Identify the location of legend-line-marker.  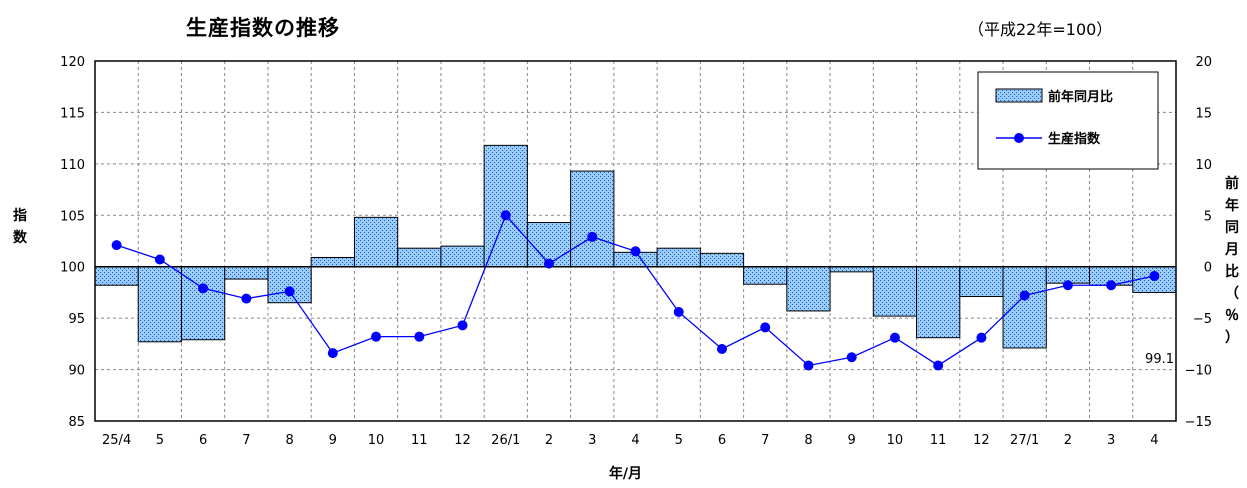
(1019, 138).